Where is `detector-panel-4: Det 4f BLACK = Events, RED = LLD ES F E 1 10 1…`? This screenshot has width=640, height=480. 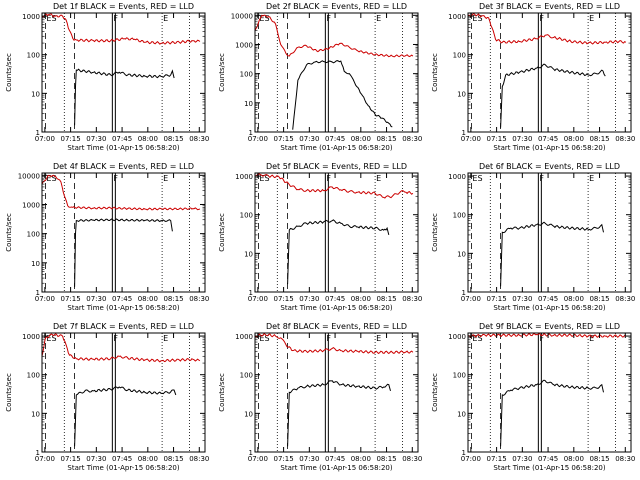
detector-panel-4: Det 4f BLACK = Events, RED = LLD ES F E 1 10 1… is located at coordinates (106, 240).